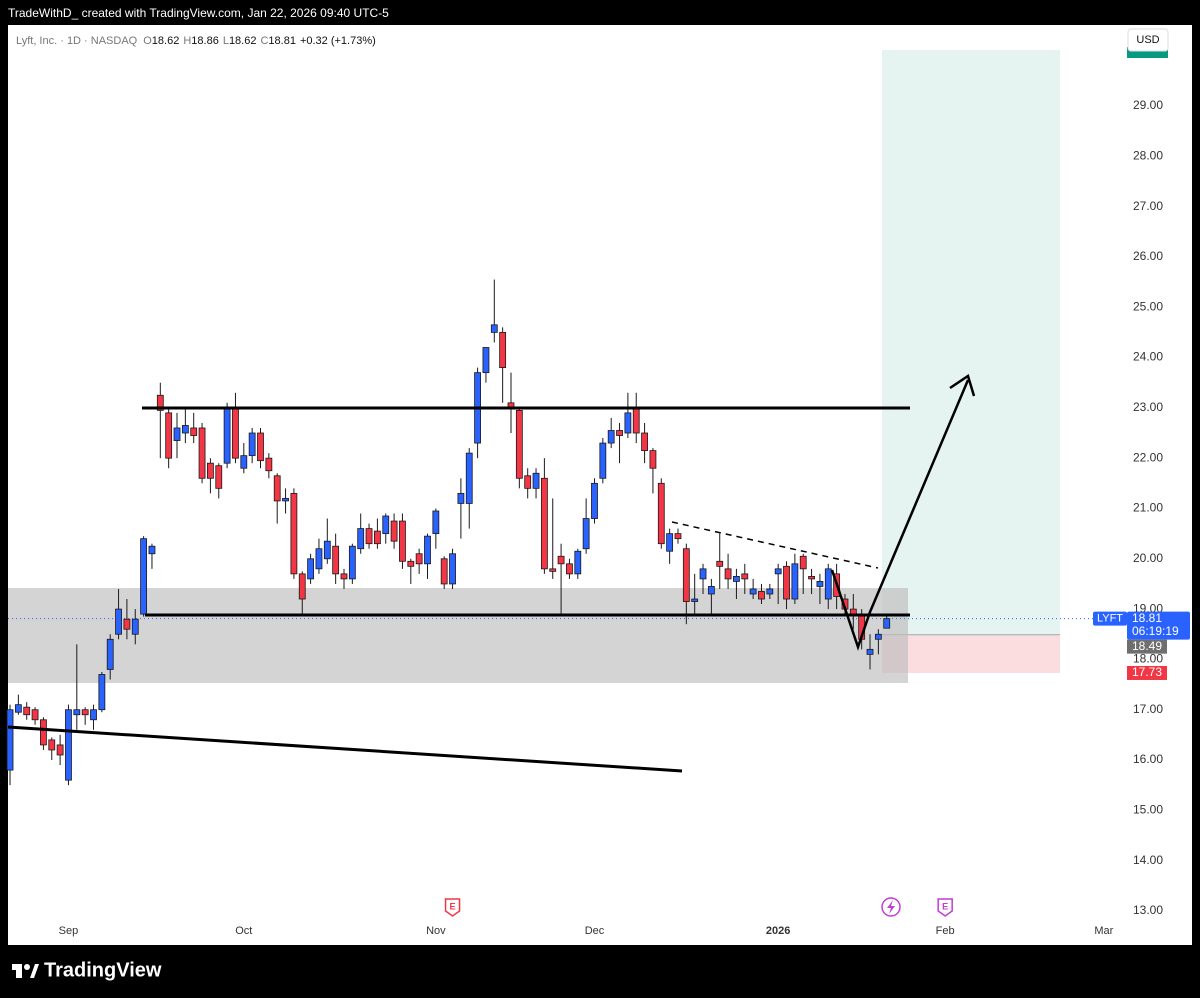  I want to click on symbol-label: LYFT, so click(1110, 619).